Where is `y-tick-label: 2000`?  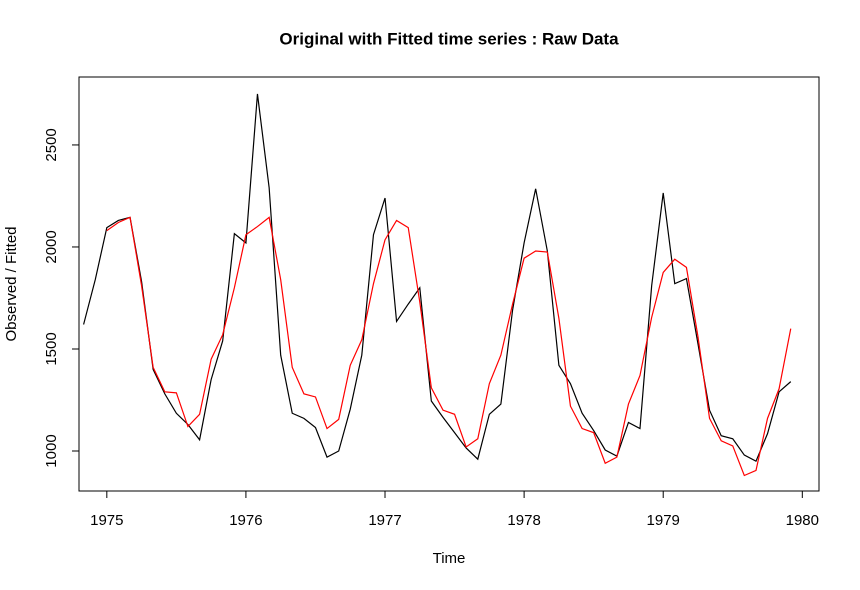 y-tick-label: 2000 is located at coordinates (51, 246).